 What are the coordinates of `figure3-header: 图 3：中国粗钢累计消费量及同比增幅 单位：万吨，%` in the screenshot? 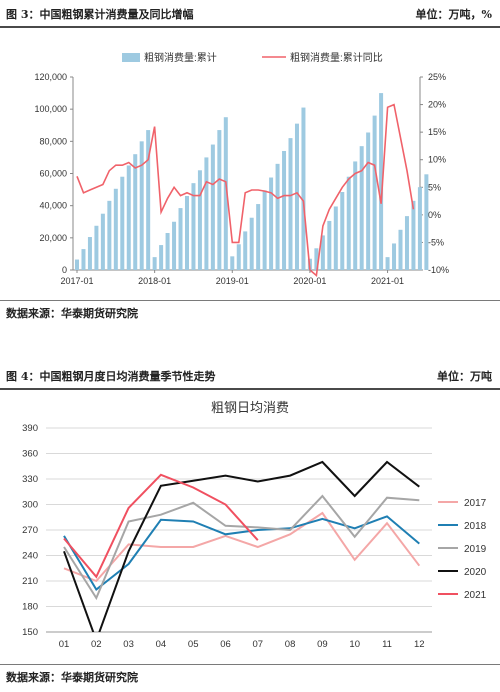 It's located at (250, 13).